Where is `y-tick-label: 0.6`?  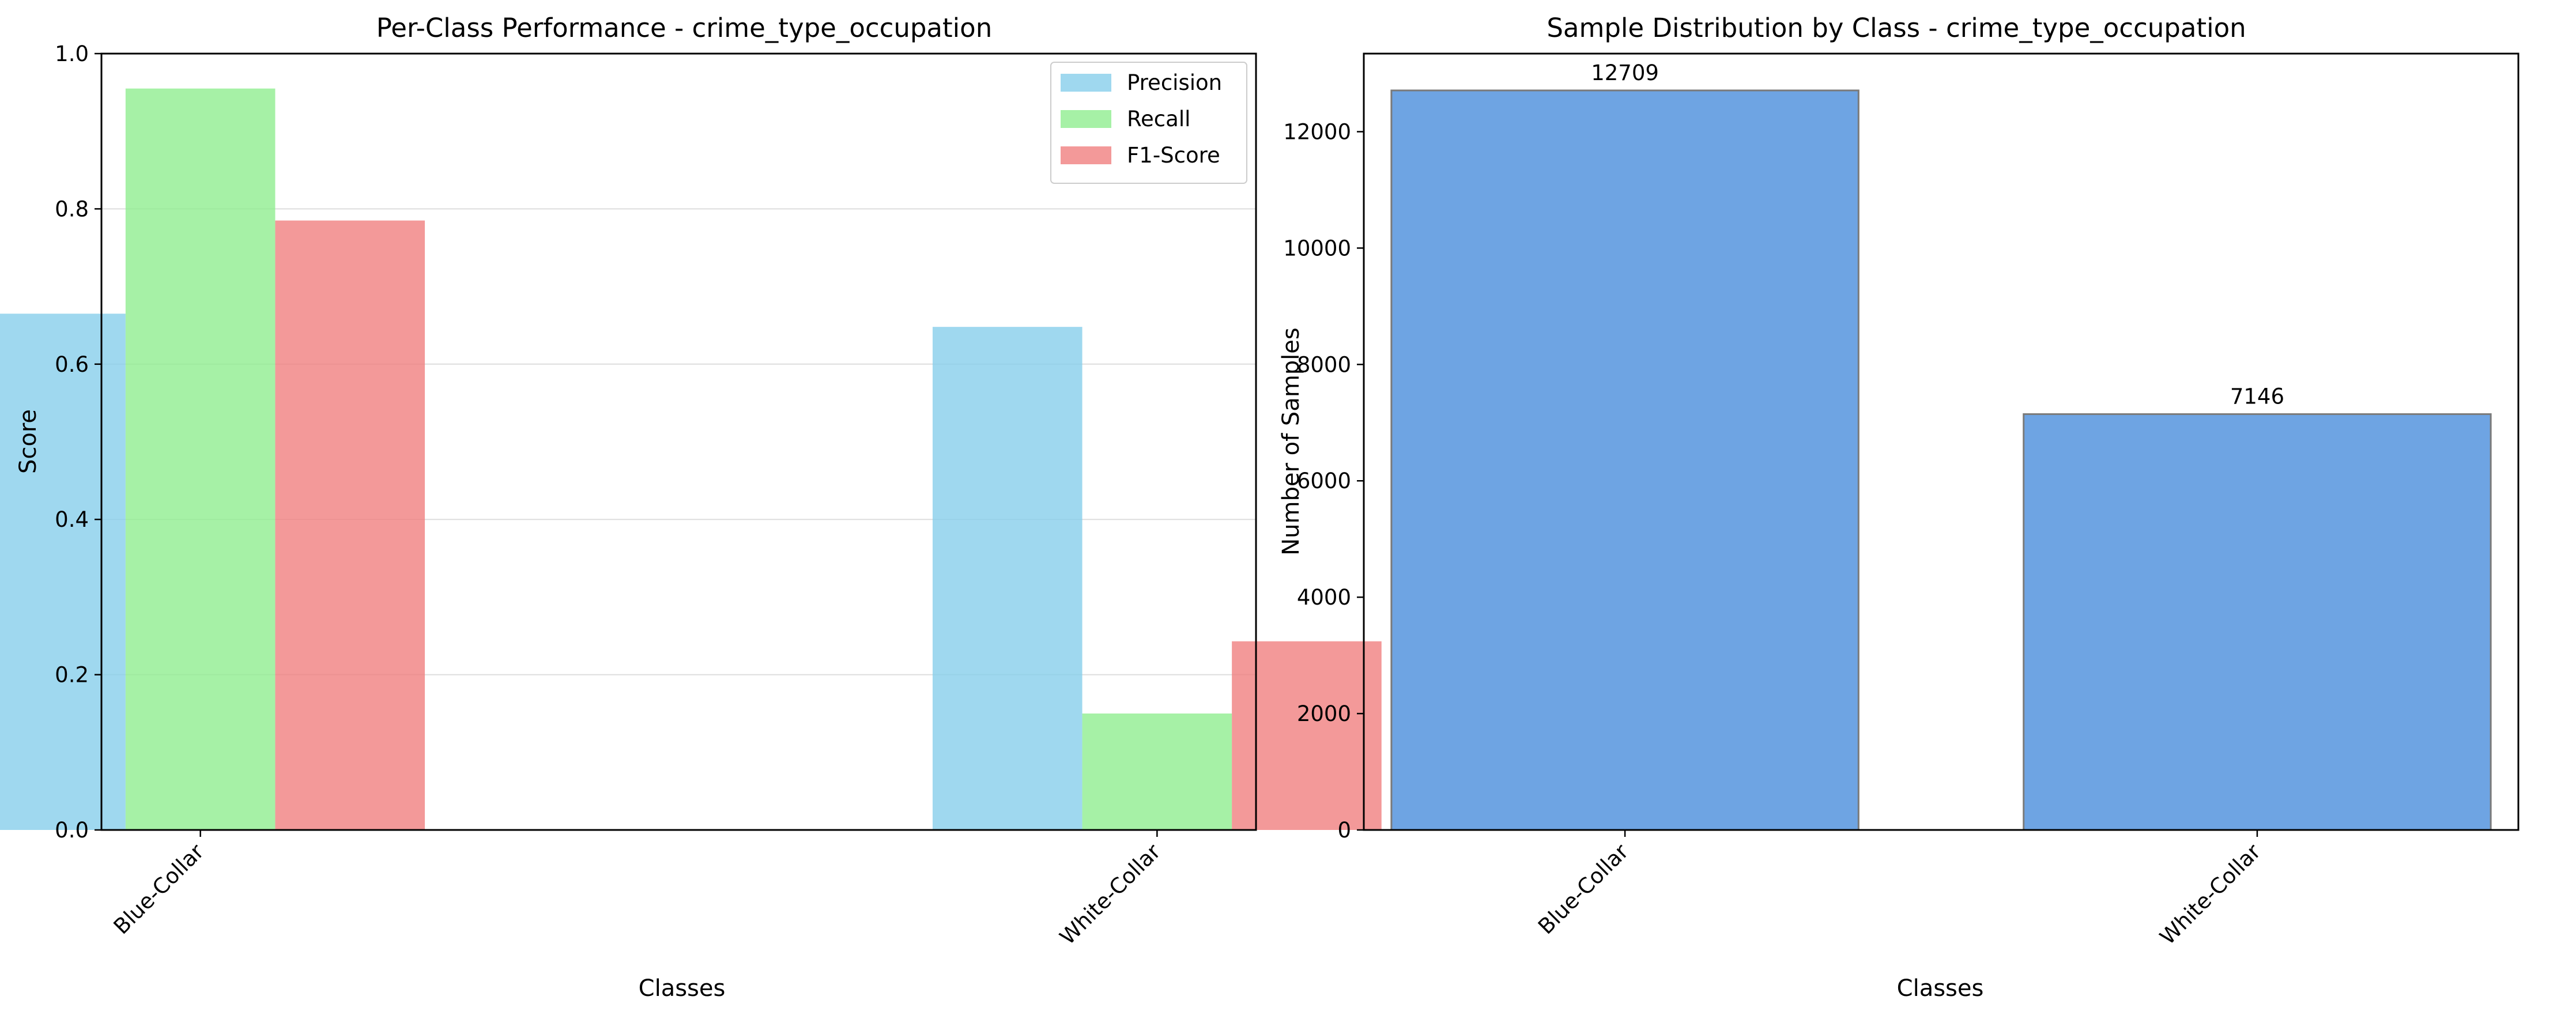
y-tick-label: 0.6 is located at coordinates (72, 364).